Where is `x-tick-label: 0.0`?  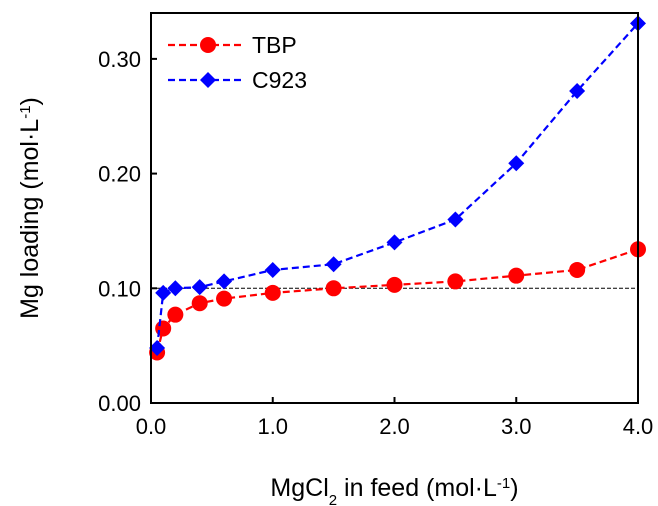 x-tick-label: 0.0 is located at coordinates (151, 426).